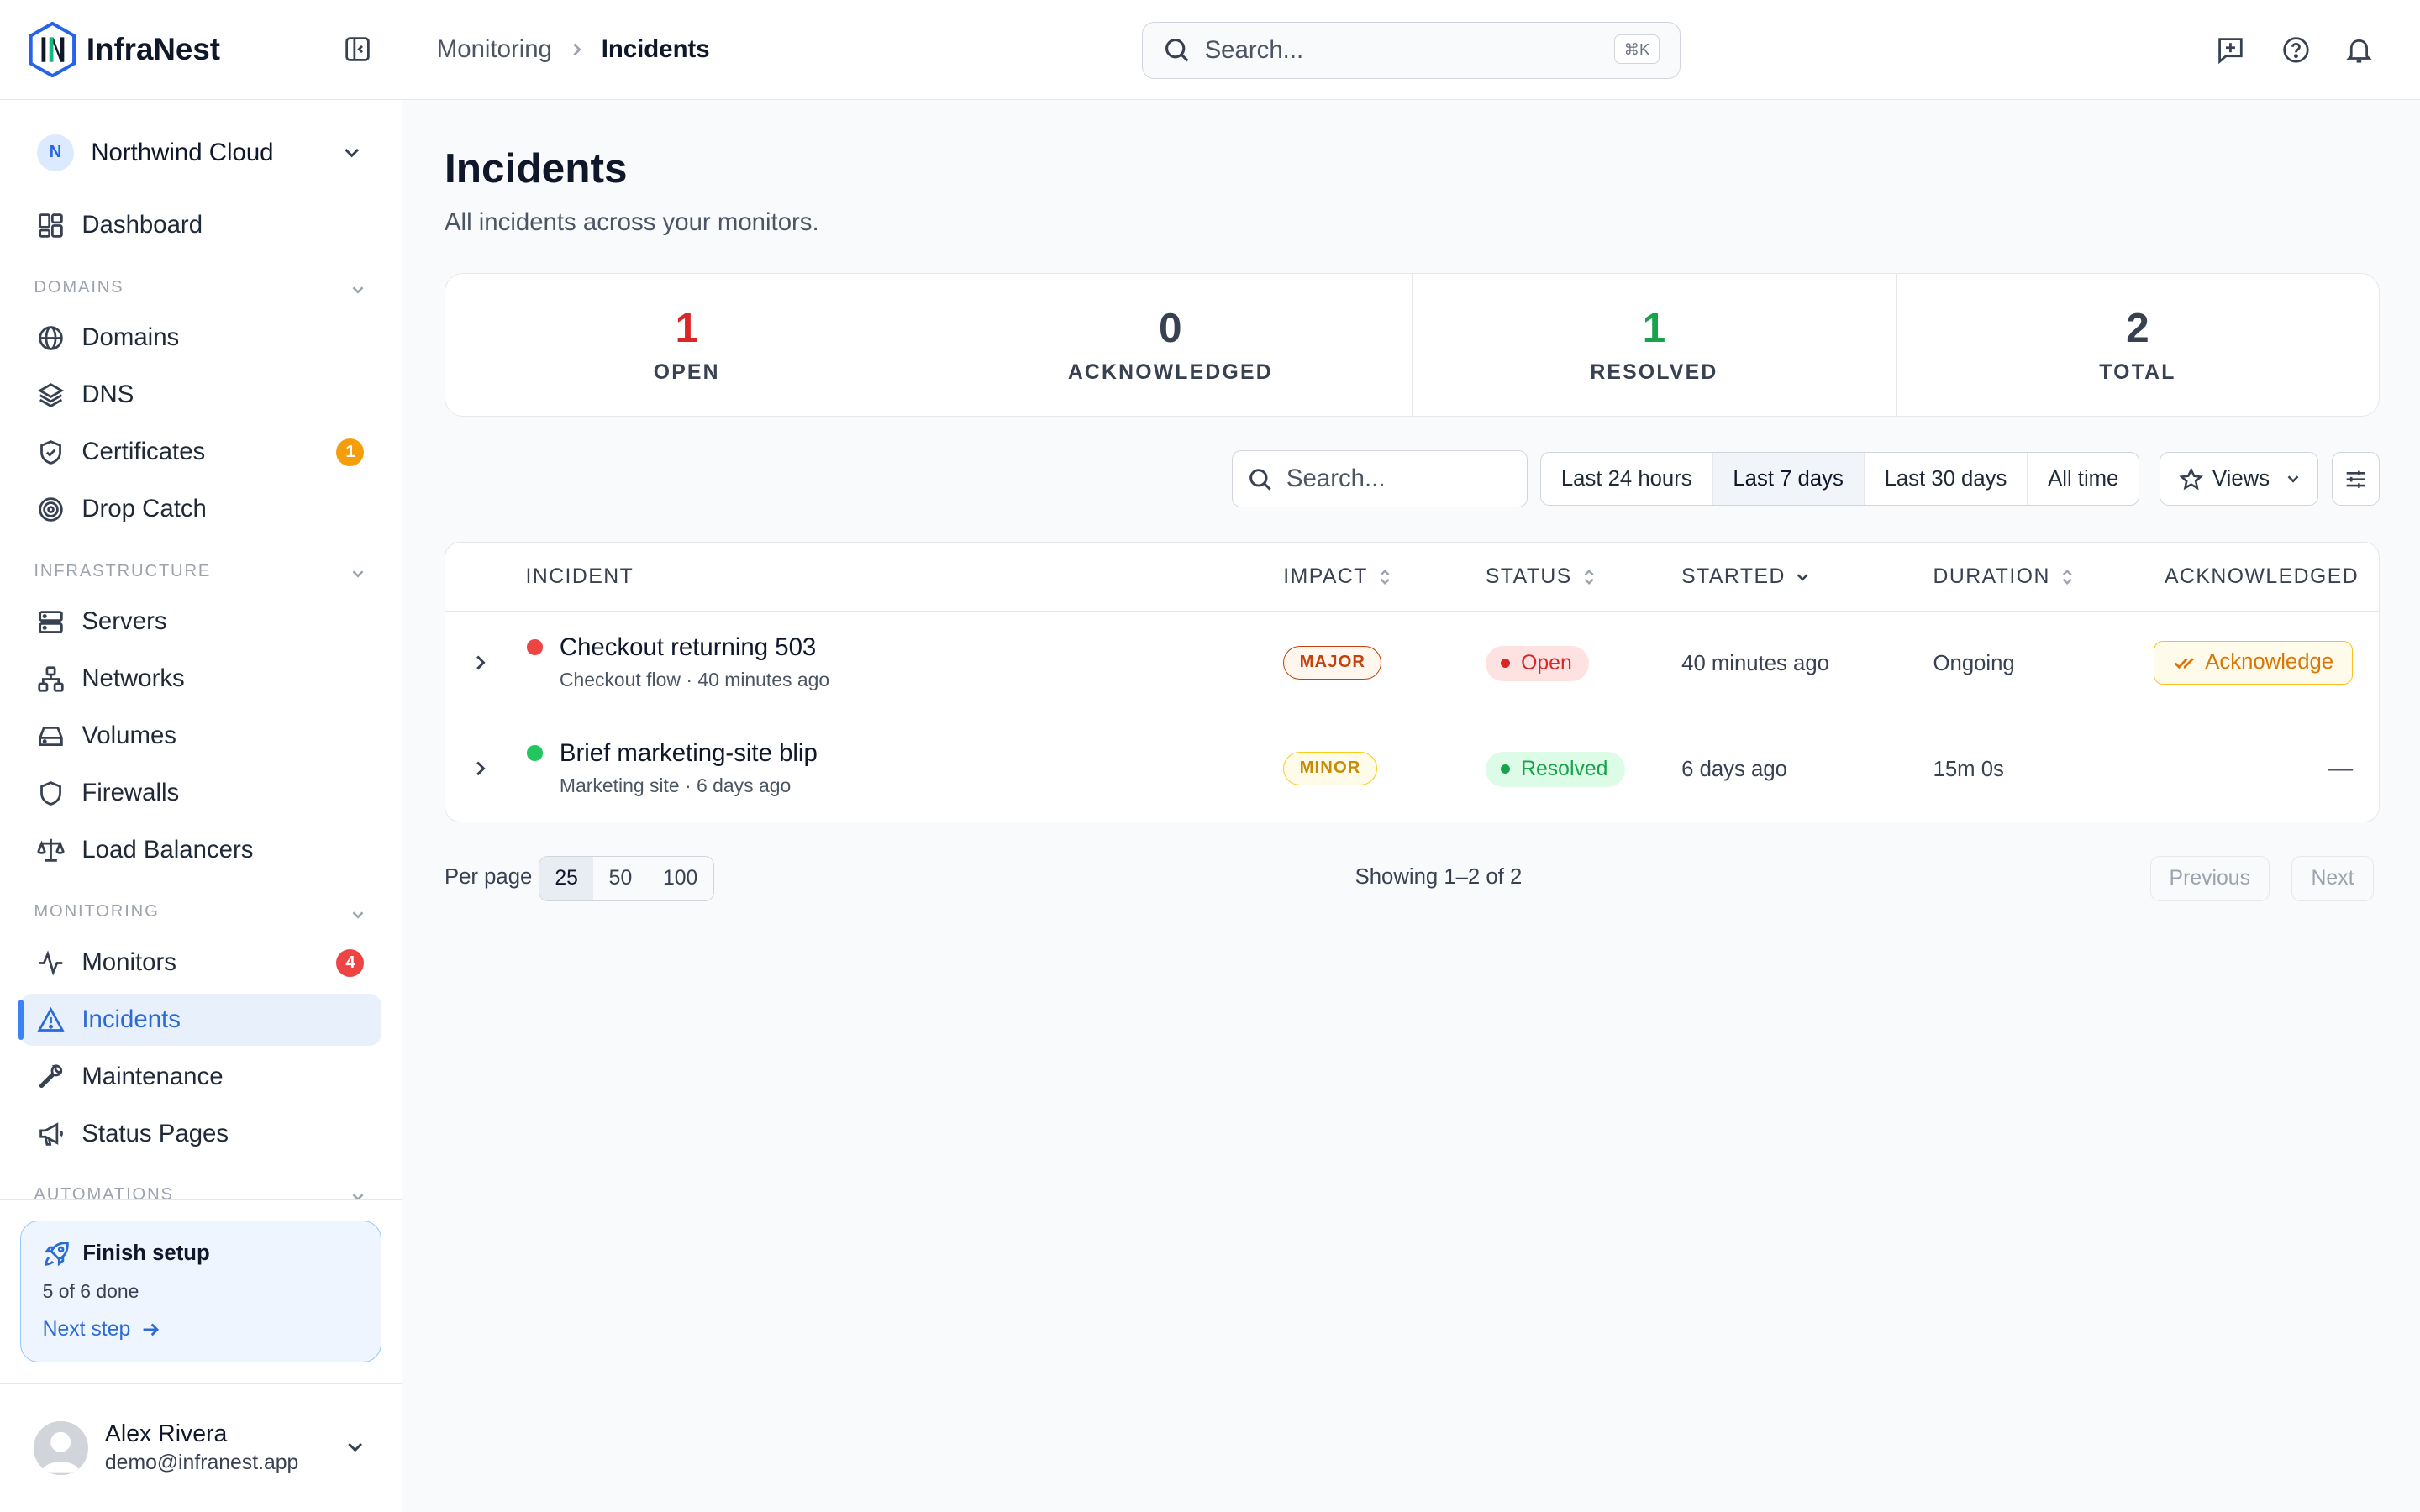  What do you see at coordinates (51, 452) in the screenshot?
I see `shield-check-icon` at bounding box center [51, 452].